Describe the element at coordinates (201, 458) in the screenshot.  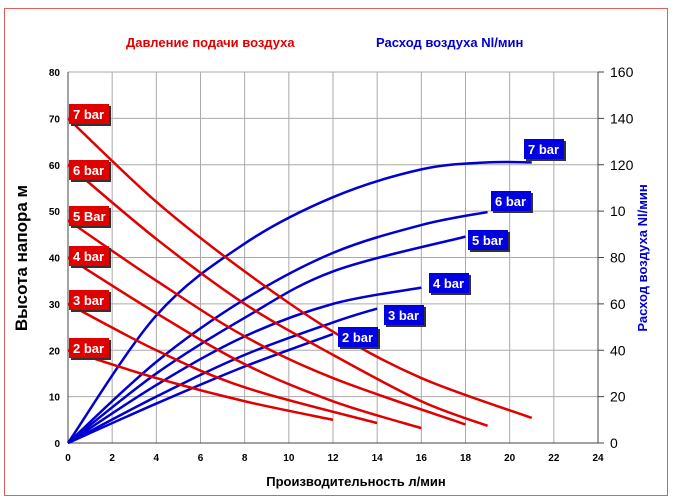
I see `x-tick-label: 6` at that location.